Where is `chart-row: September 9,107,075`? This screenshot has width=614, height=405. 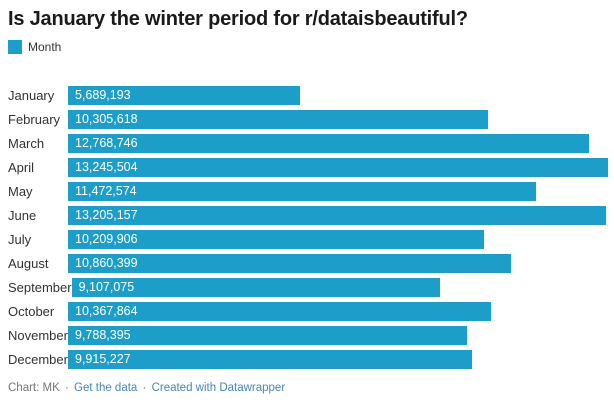
chart-row: September 9,107,075 is located at coordinates (308, 287).